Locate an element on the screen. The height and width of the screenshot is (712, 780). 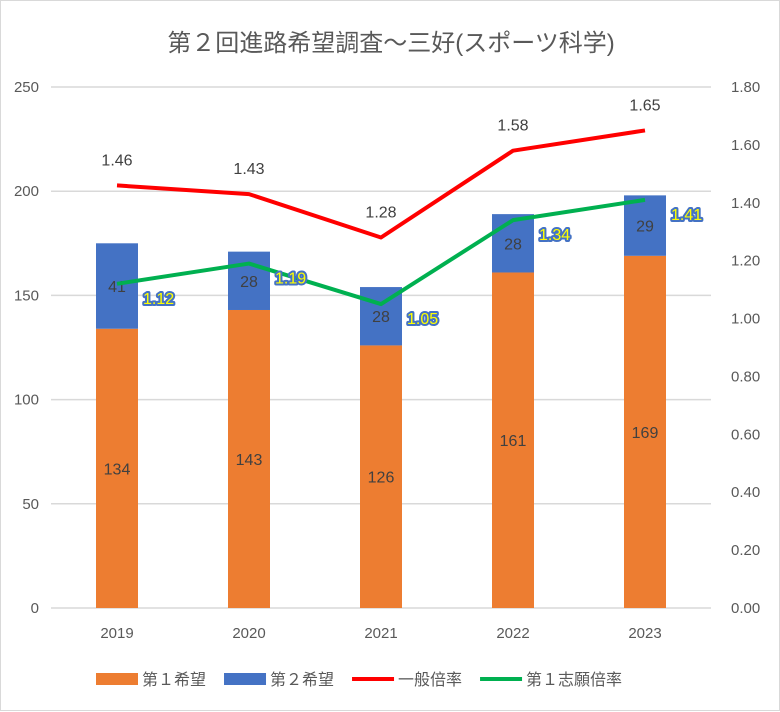
line-data-label: 1.43 is located at coordinates (248, 169).